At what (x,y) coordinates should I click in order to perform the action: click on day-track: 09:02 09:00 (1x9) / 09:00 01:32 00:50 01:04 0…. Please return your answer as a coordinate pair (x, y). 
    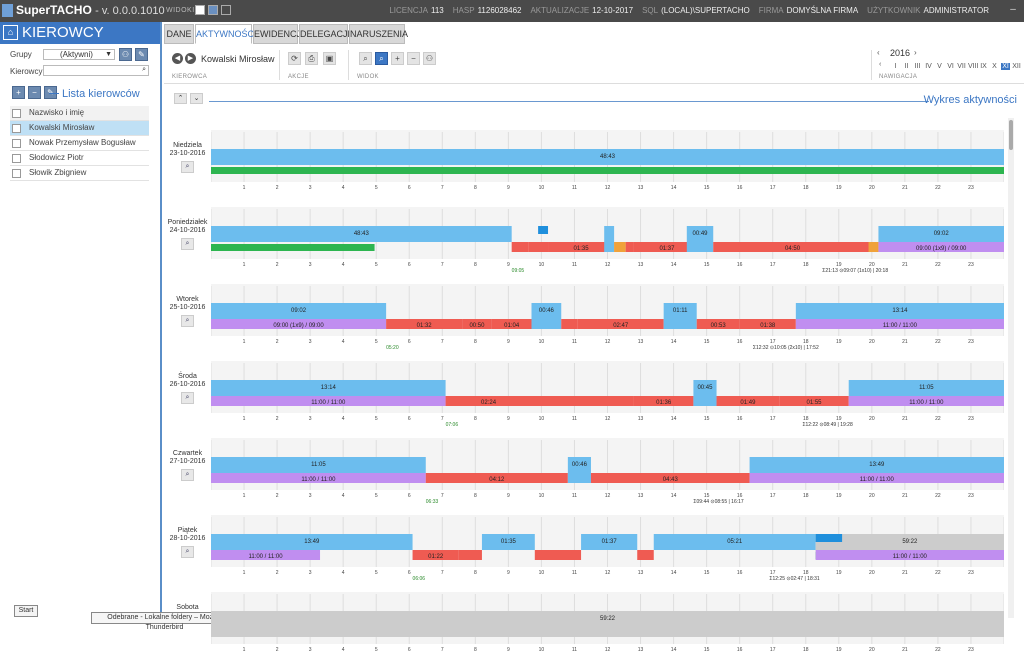
    Looking at the image, I should click on (607, 317).